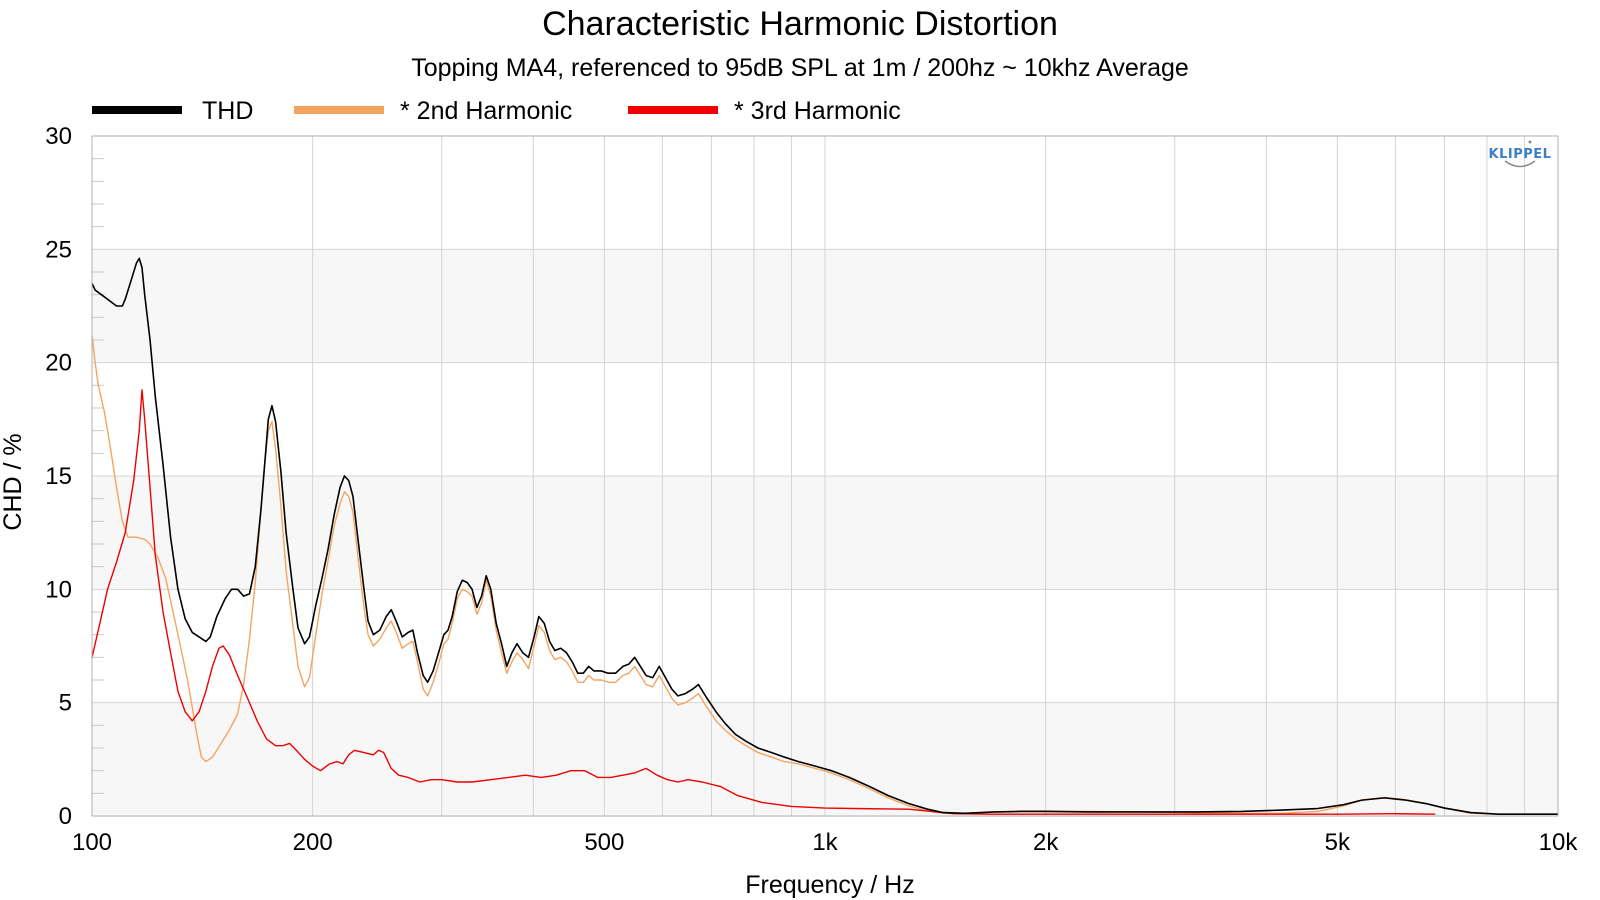  I want to click on x-tick-label: 2k, so click(1046, 842).